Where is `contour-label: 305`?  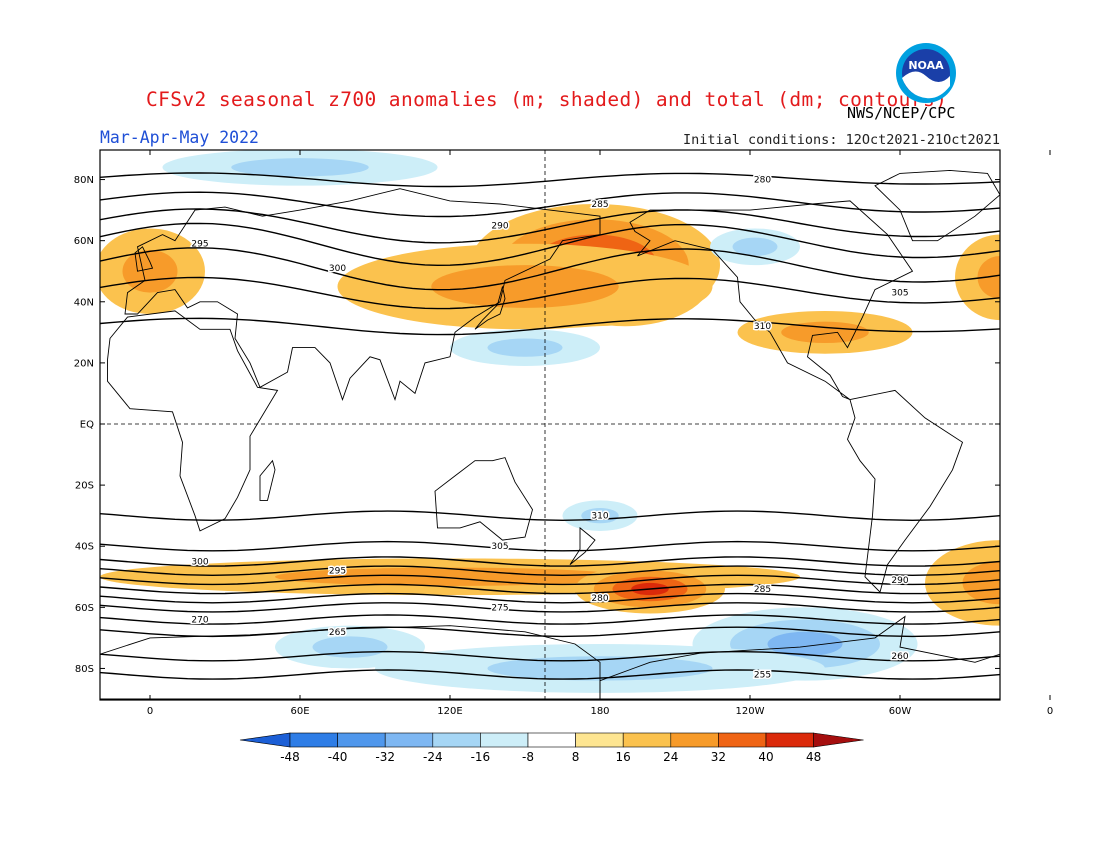 contour-label: 305 is located at coordinates (899, 294).